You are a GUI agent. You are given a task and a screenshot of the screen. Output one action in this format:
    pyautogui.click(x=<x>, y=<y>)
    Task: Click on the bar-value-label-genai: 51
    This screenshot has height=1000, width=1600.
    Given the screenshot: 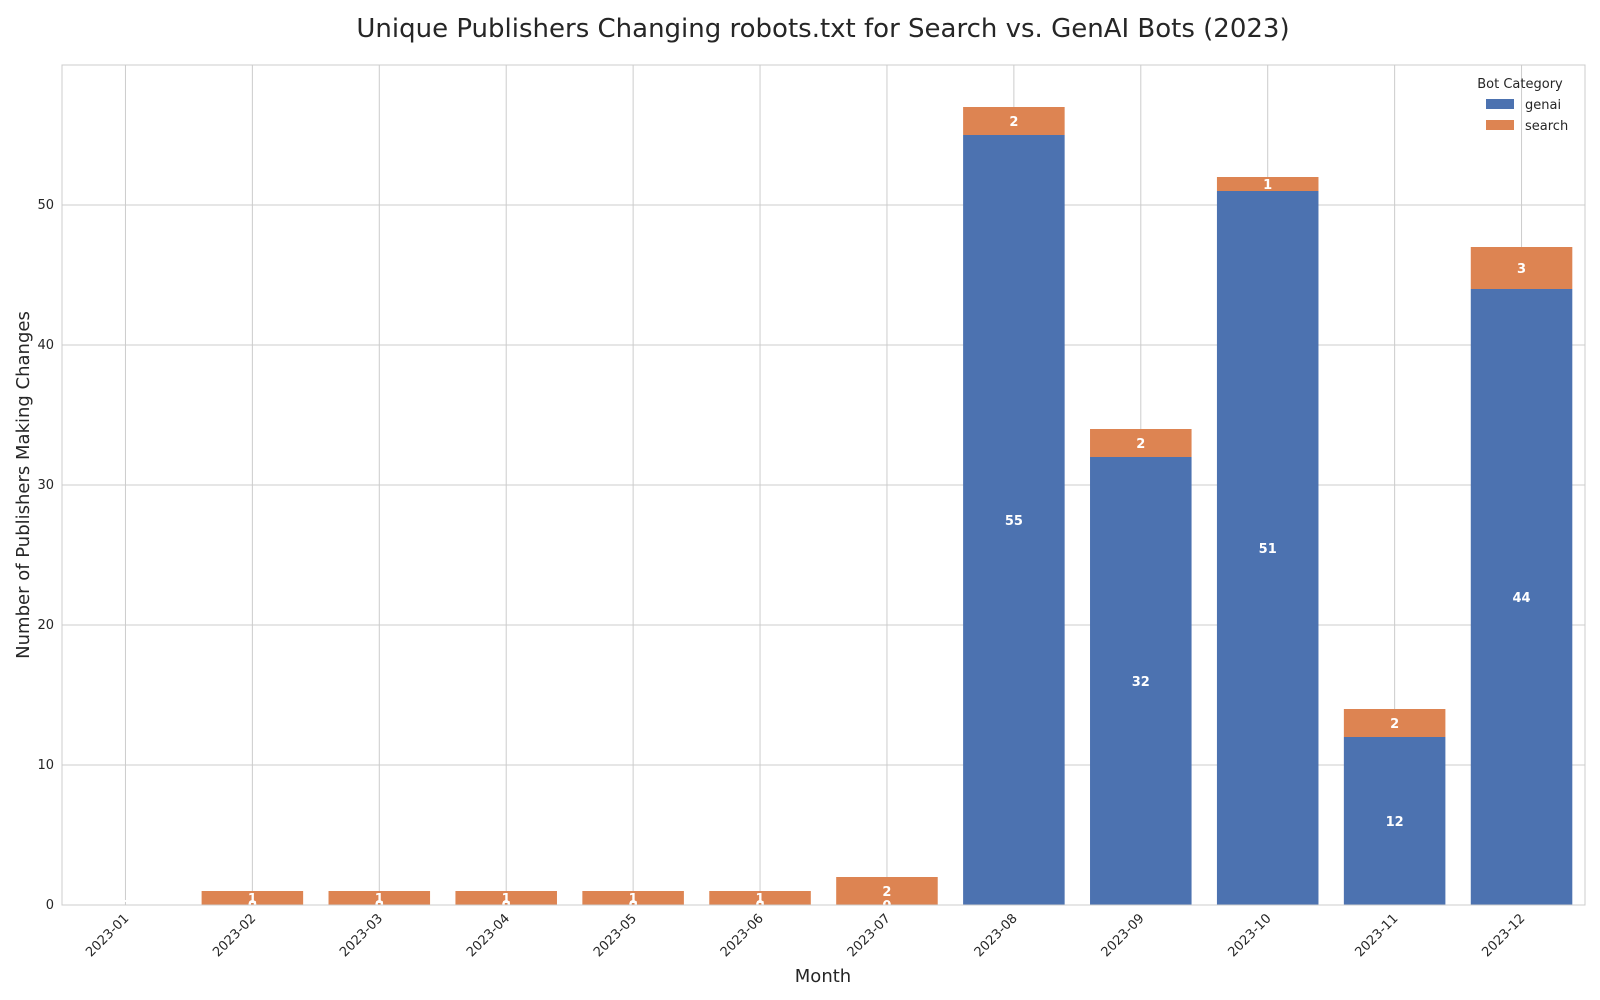 What is the action you would take?
    pyautogui.click(x=1268, y=549)
    